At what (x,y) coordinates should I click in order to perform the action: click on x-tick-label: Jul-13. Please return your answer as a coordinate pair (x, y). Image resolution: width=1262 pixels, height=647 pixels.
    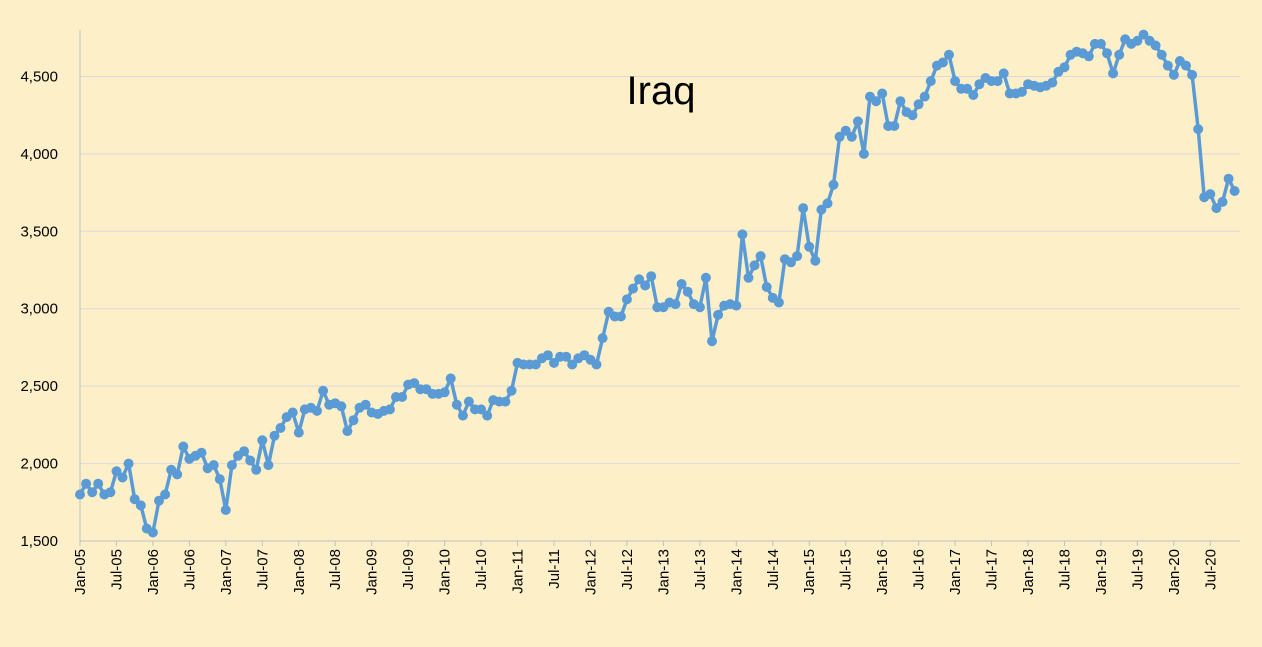
    Looking at the image, I should click on (700, 569).